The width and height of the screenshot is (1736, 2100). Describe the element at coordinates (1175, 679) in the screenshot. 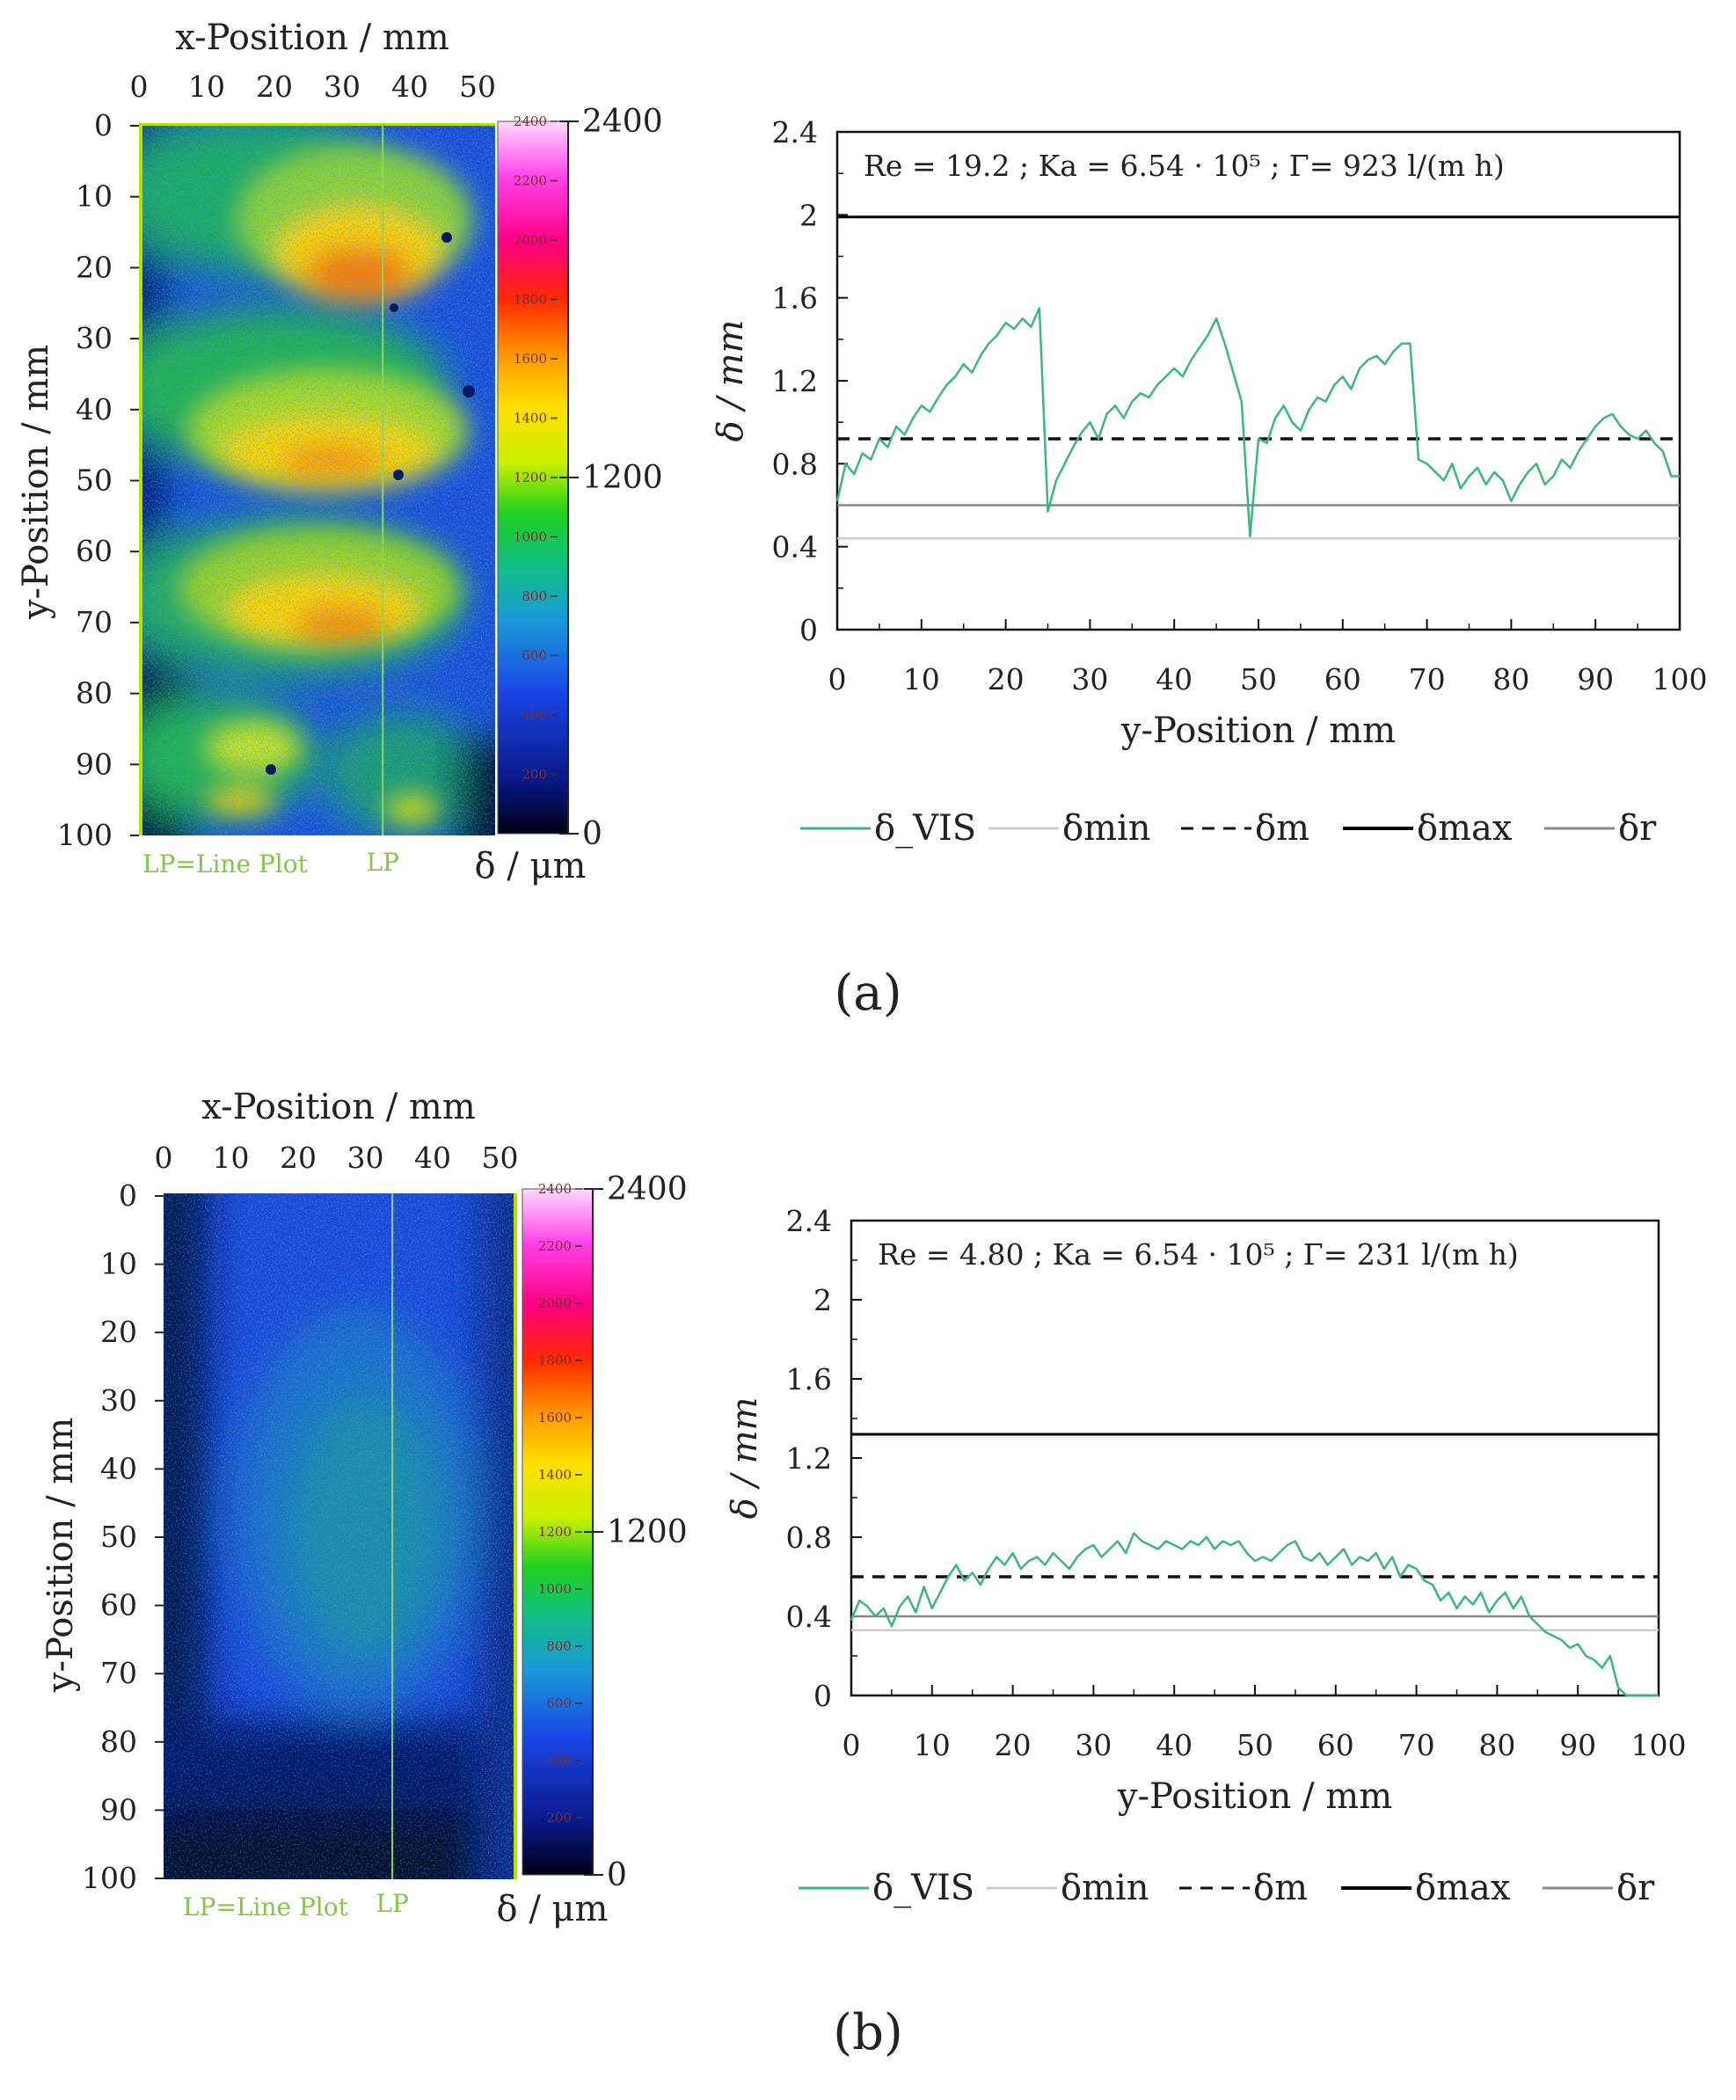

I see `x-tick-label: 40` at that location.